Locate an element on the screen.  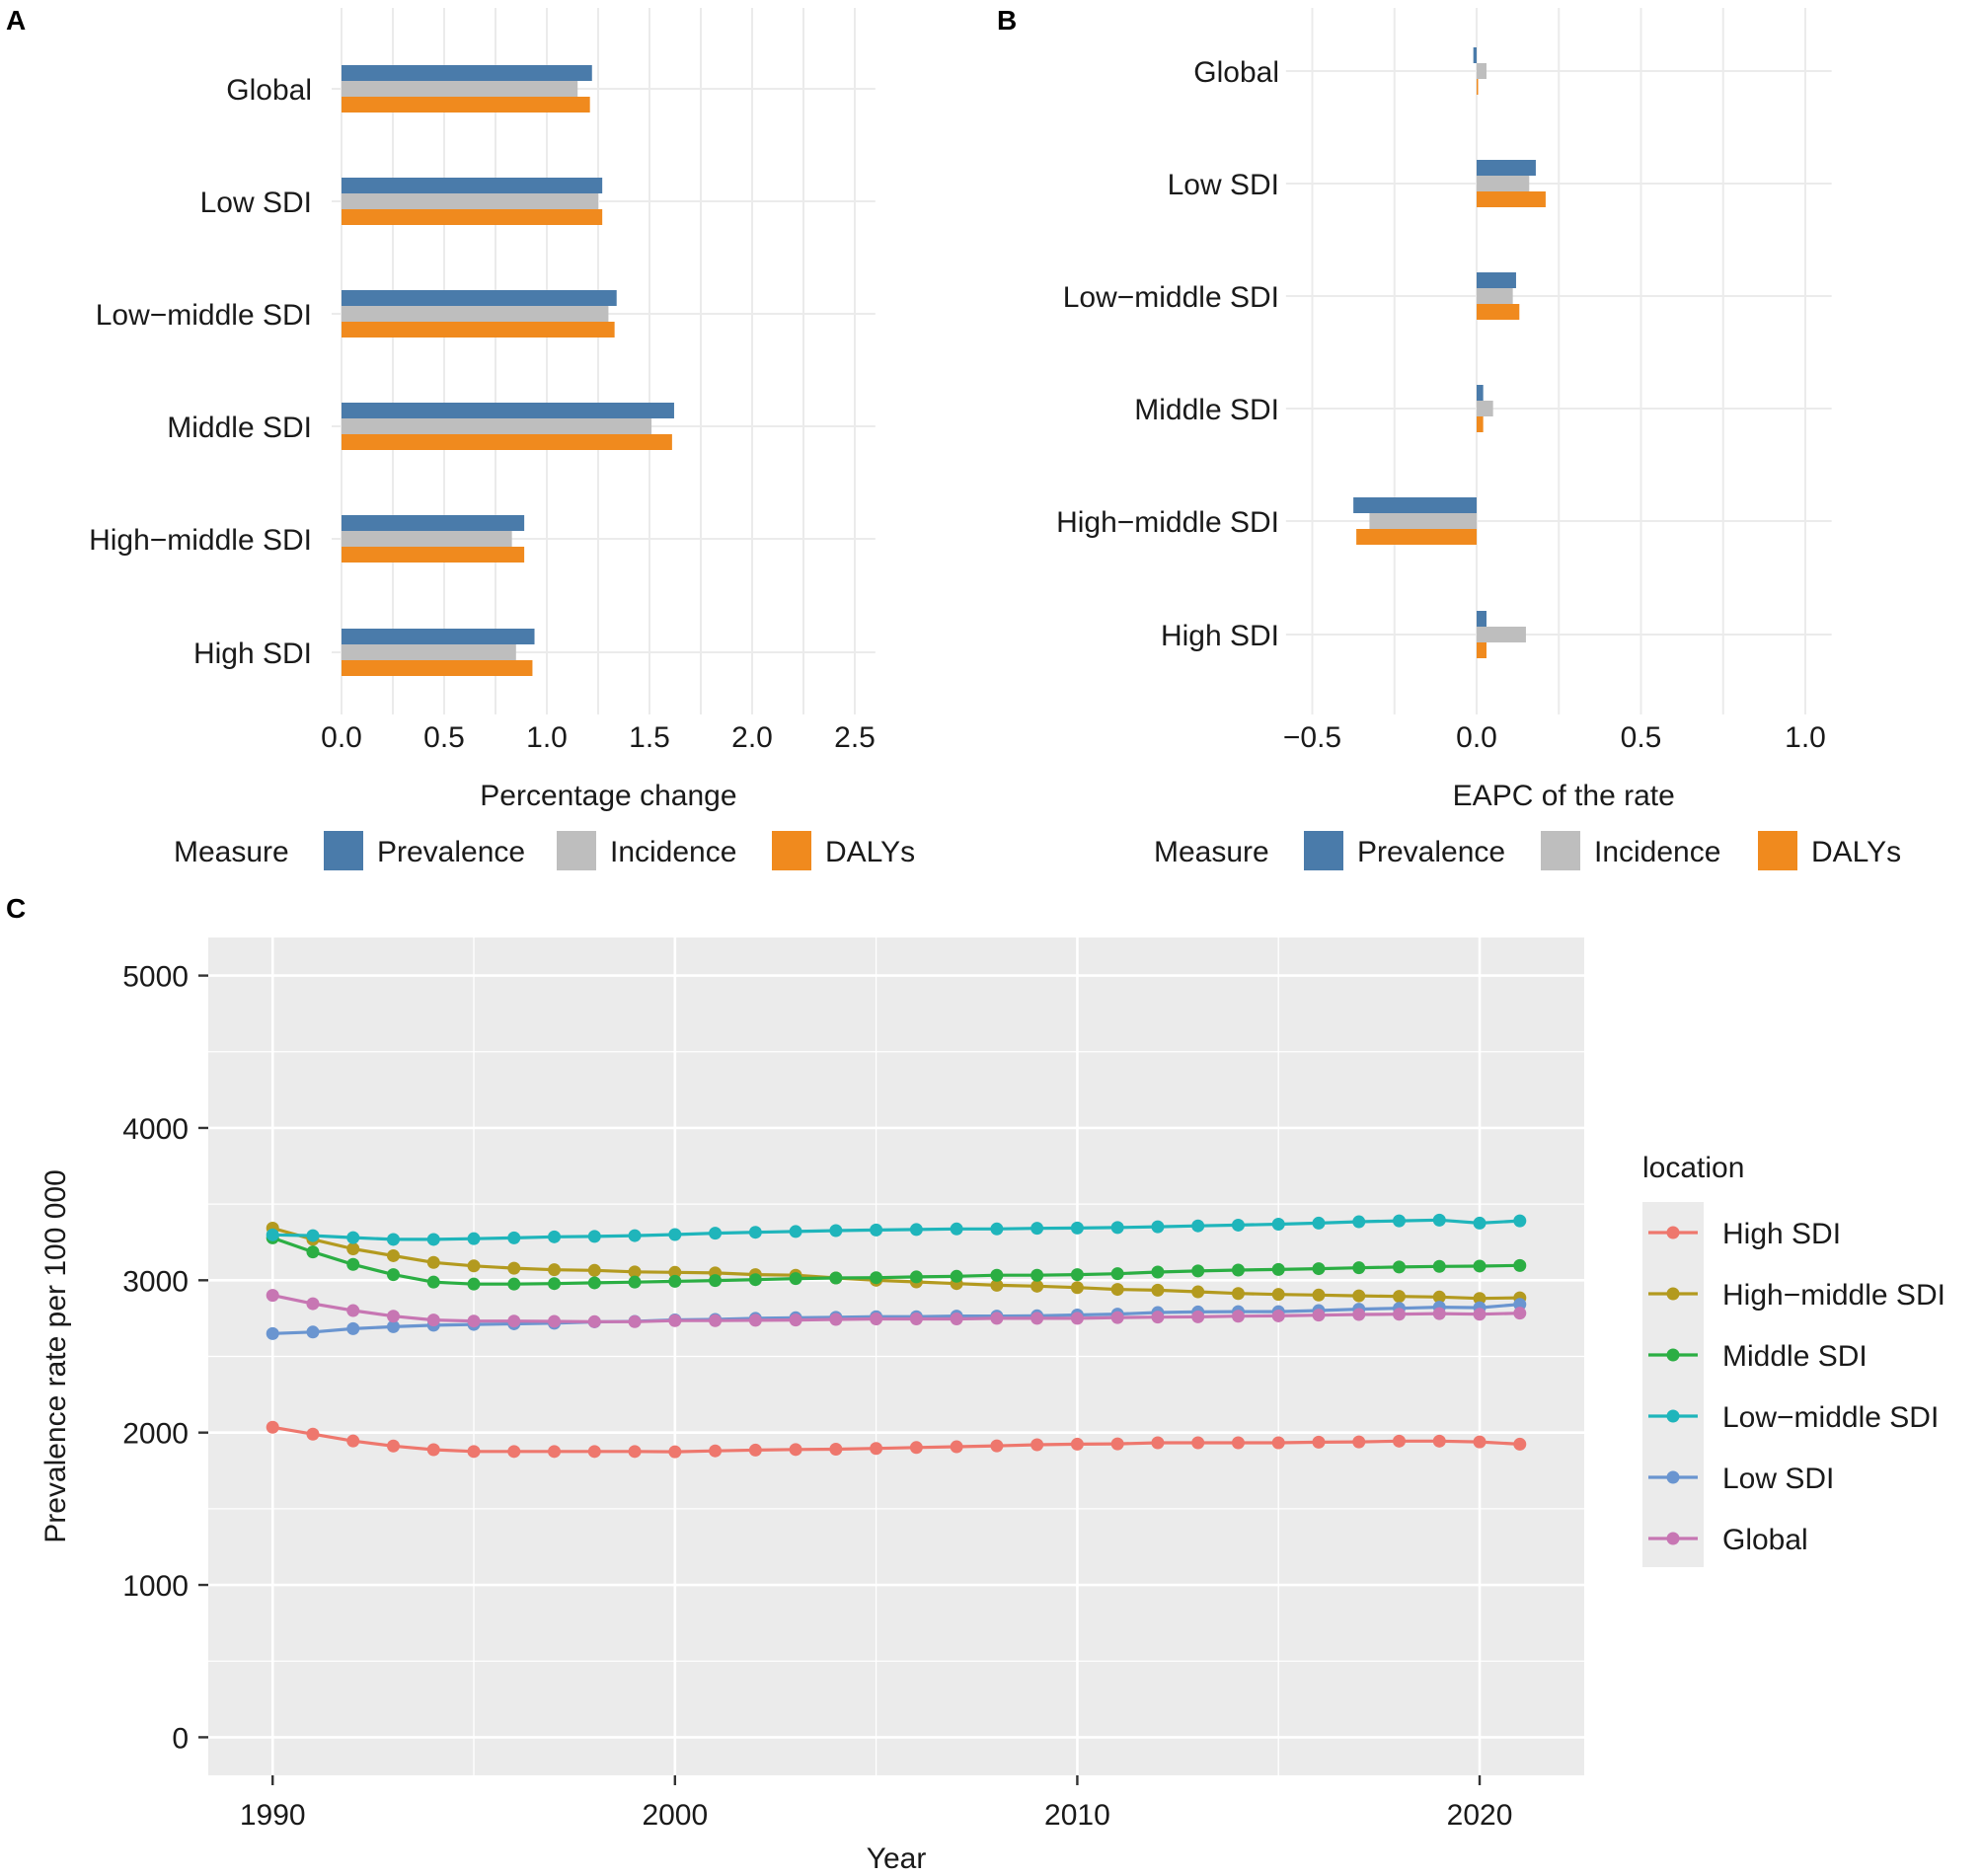
bar-incidence-low-middle-sdi is located at coordinates (475, 314).